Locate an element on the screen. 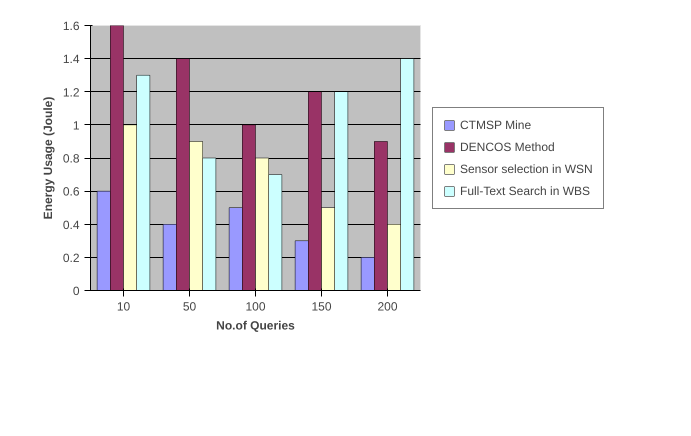 The image size is (691, 436). y-tick-label: 0.2 is located at coordinates (71, 257).